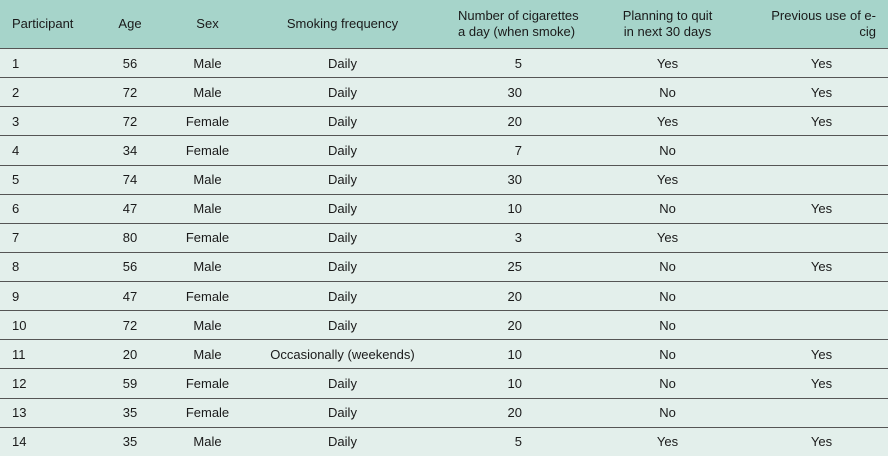 Image resolution: width=888 pixels, height=456 pixels. I want to click on table-cell: 7, so click(505, 150).